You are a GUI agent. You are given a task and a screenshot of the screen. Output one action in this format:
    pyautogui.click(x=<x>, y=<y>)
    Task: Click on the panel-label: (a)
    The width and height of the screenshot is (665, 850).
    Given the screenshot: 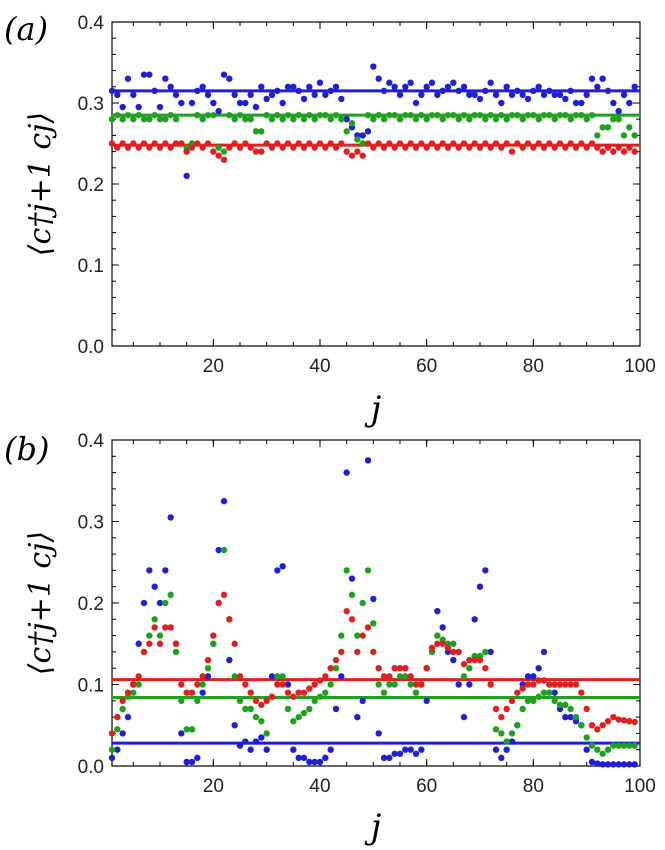 What is the action you would take?
    pyautogui.click(x=26, y=29)
    